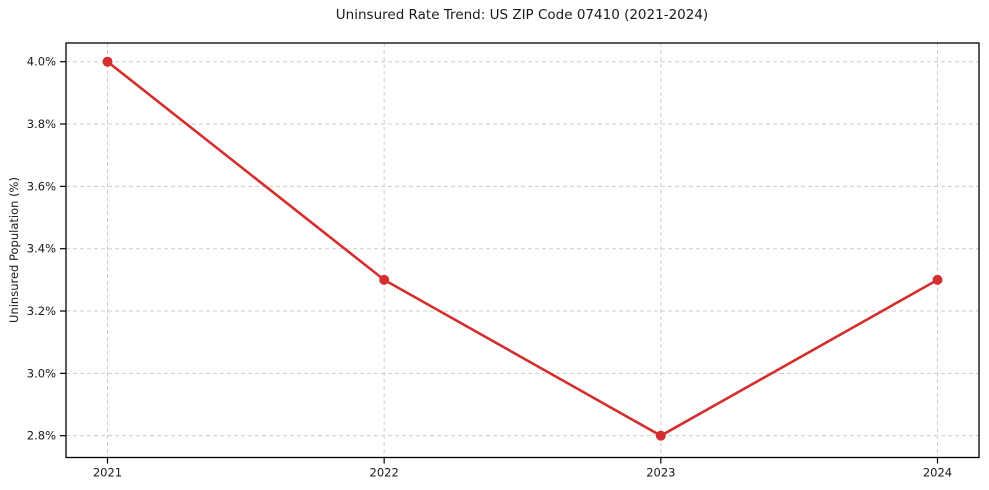 The height and width of the screenshot is (490, 989). I want to click on x-tick-label: 2022, so click(384, 473).